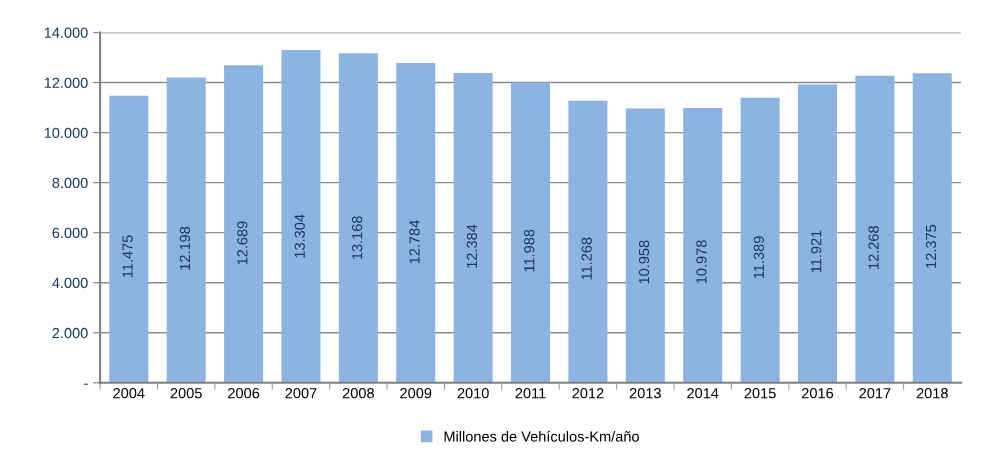  I want to click on y-tick-label: 2.000, so click(70, 333).